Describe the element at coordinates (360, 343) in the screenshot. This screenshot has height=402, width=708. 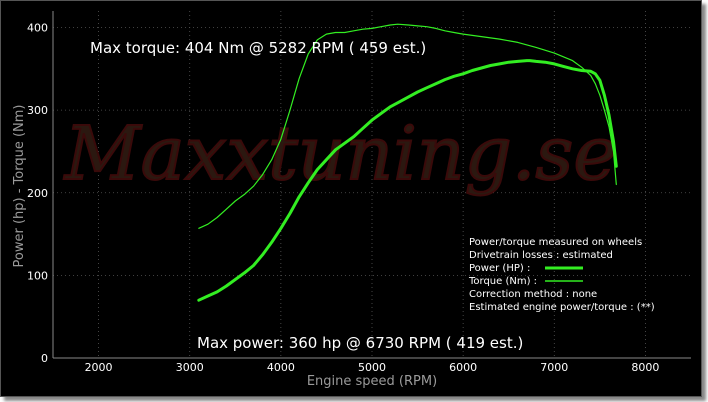
I see `max-power-annotation: Max power: 360 hp @ 6730 RPM ( 419 est.)` at that location.